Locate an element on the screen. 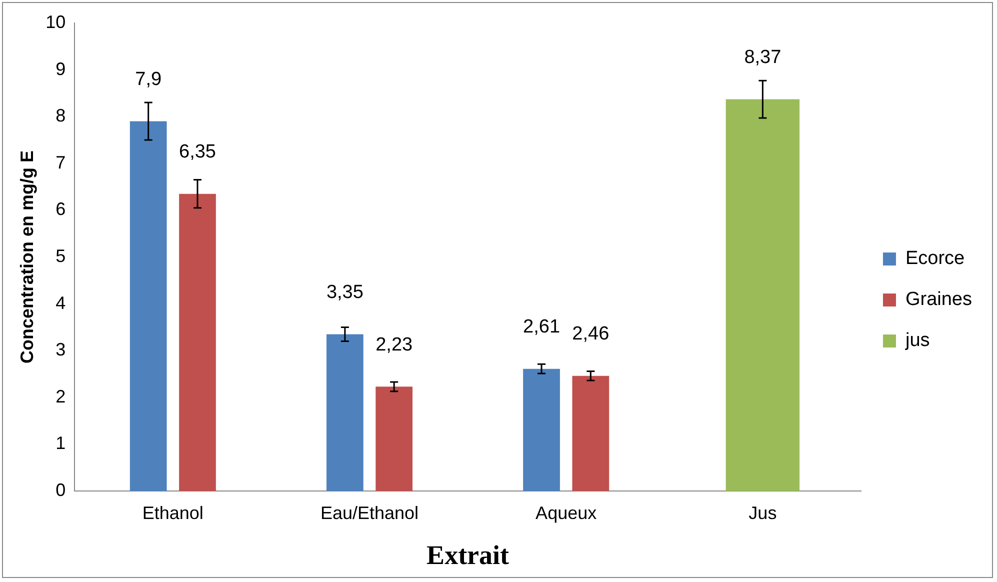  y-tick-label: 4 is located at coordinates (61, 302).